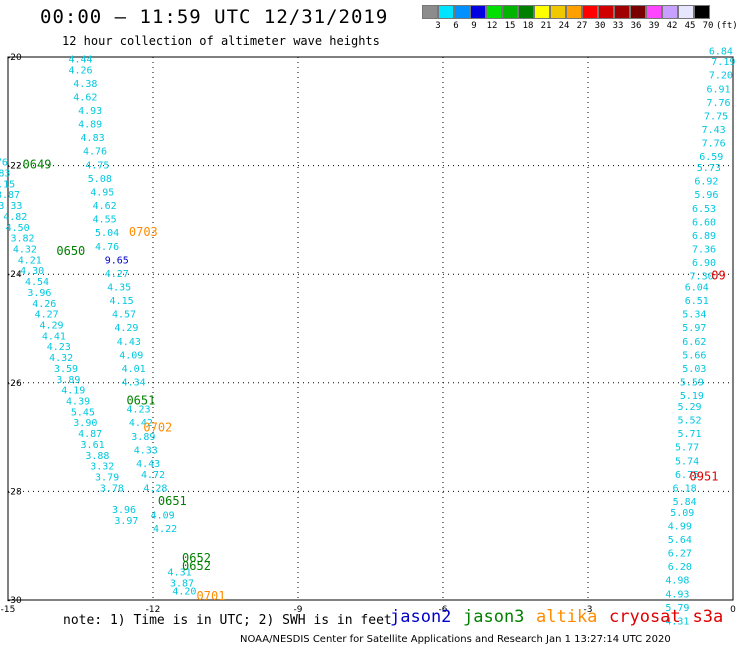 The width and height of the screenshot is (740, 650). I want to click on x-tick-label: -3, so click(588, 610).